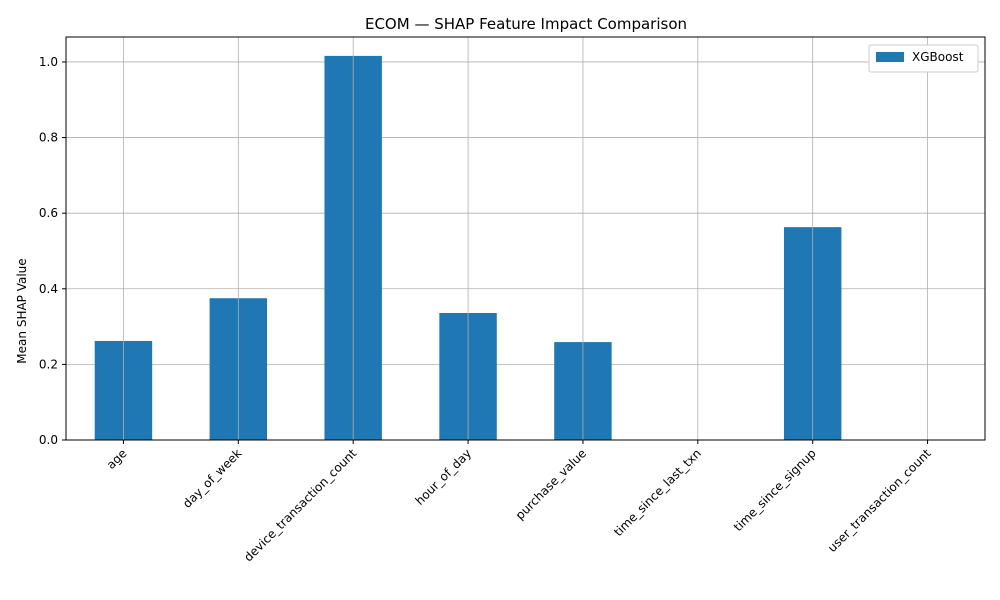 The image size is (1000, 600). What do you see at coordinates (879, 500) in the screenshot?
I see `x-tick-label: user_transaction_count` at bounding box center [879, 500].